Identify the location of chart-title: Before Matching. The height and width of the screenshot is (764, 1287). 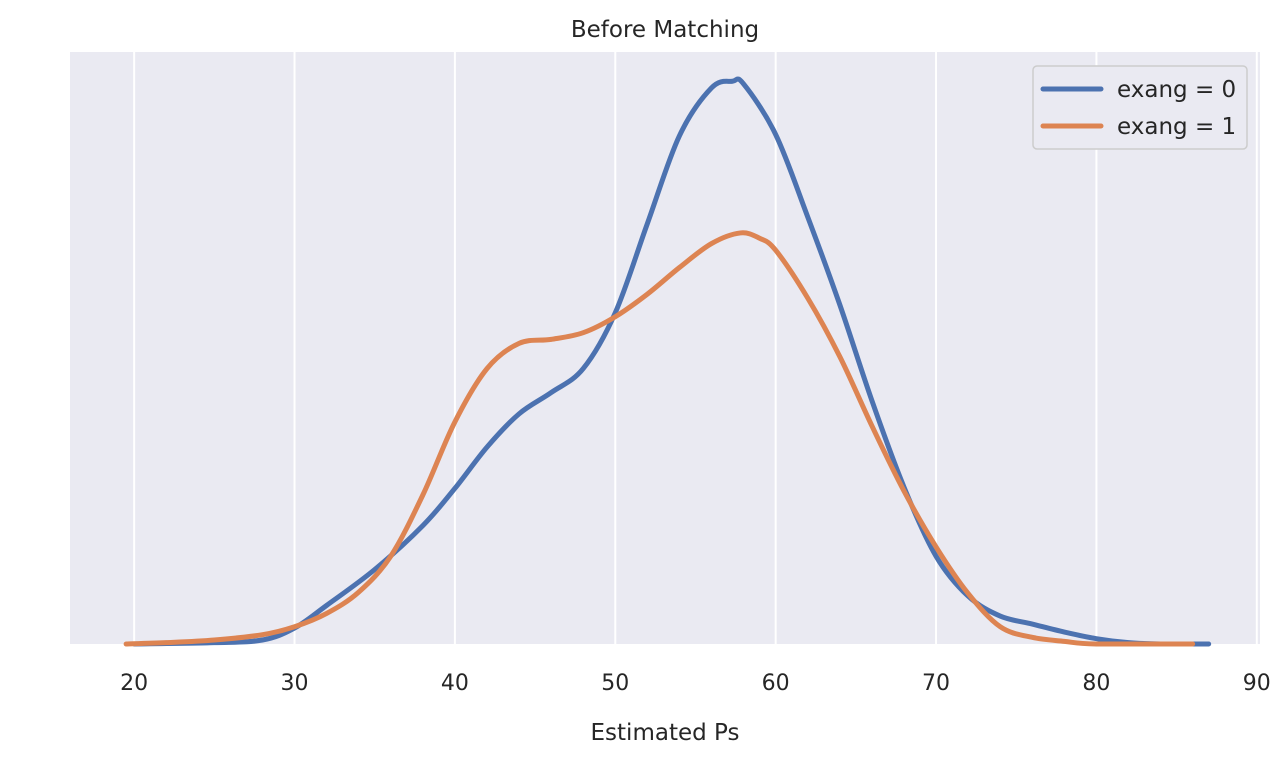
(665, 30).